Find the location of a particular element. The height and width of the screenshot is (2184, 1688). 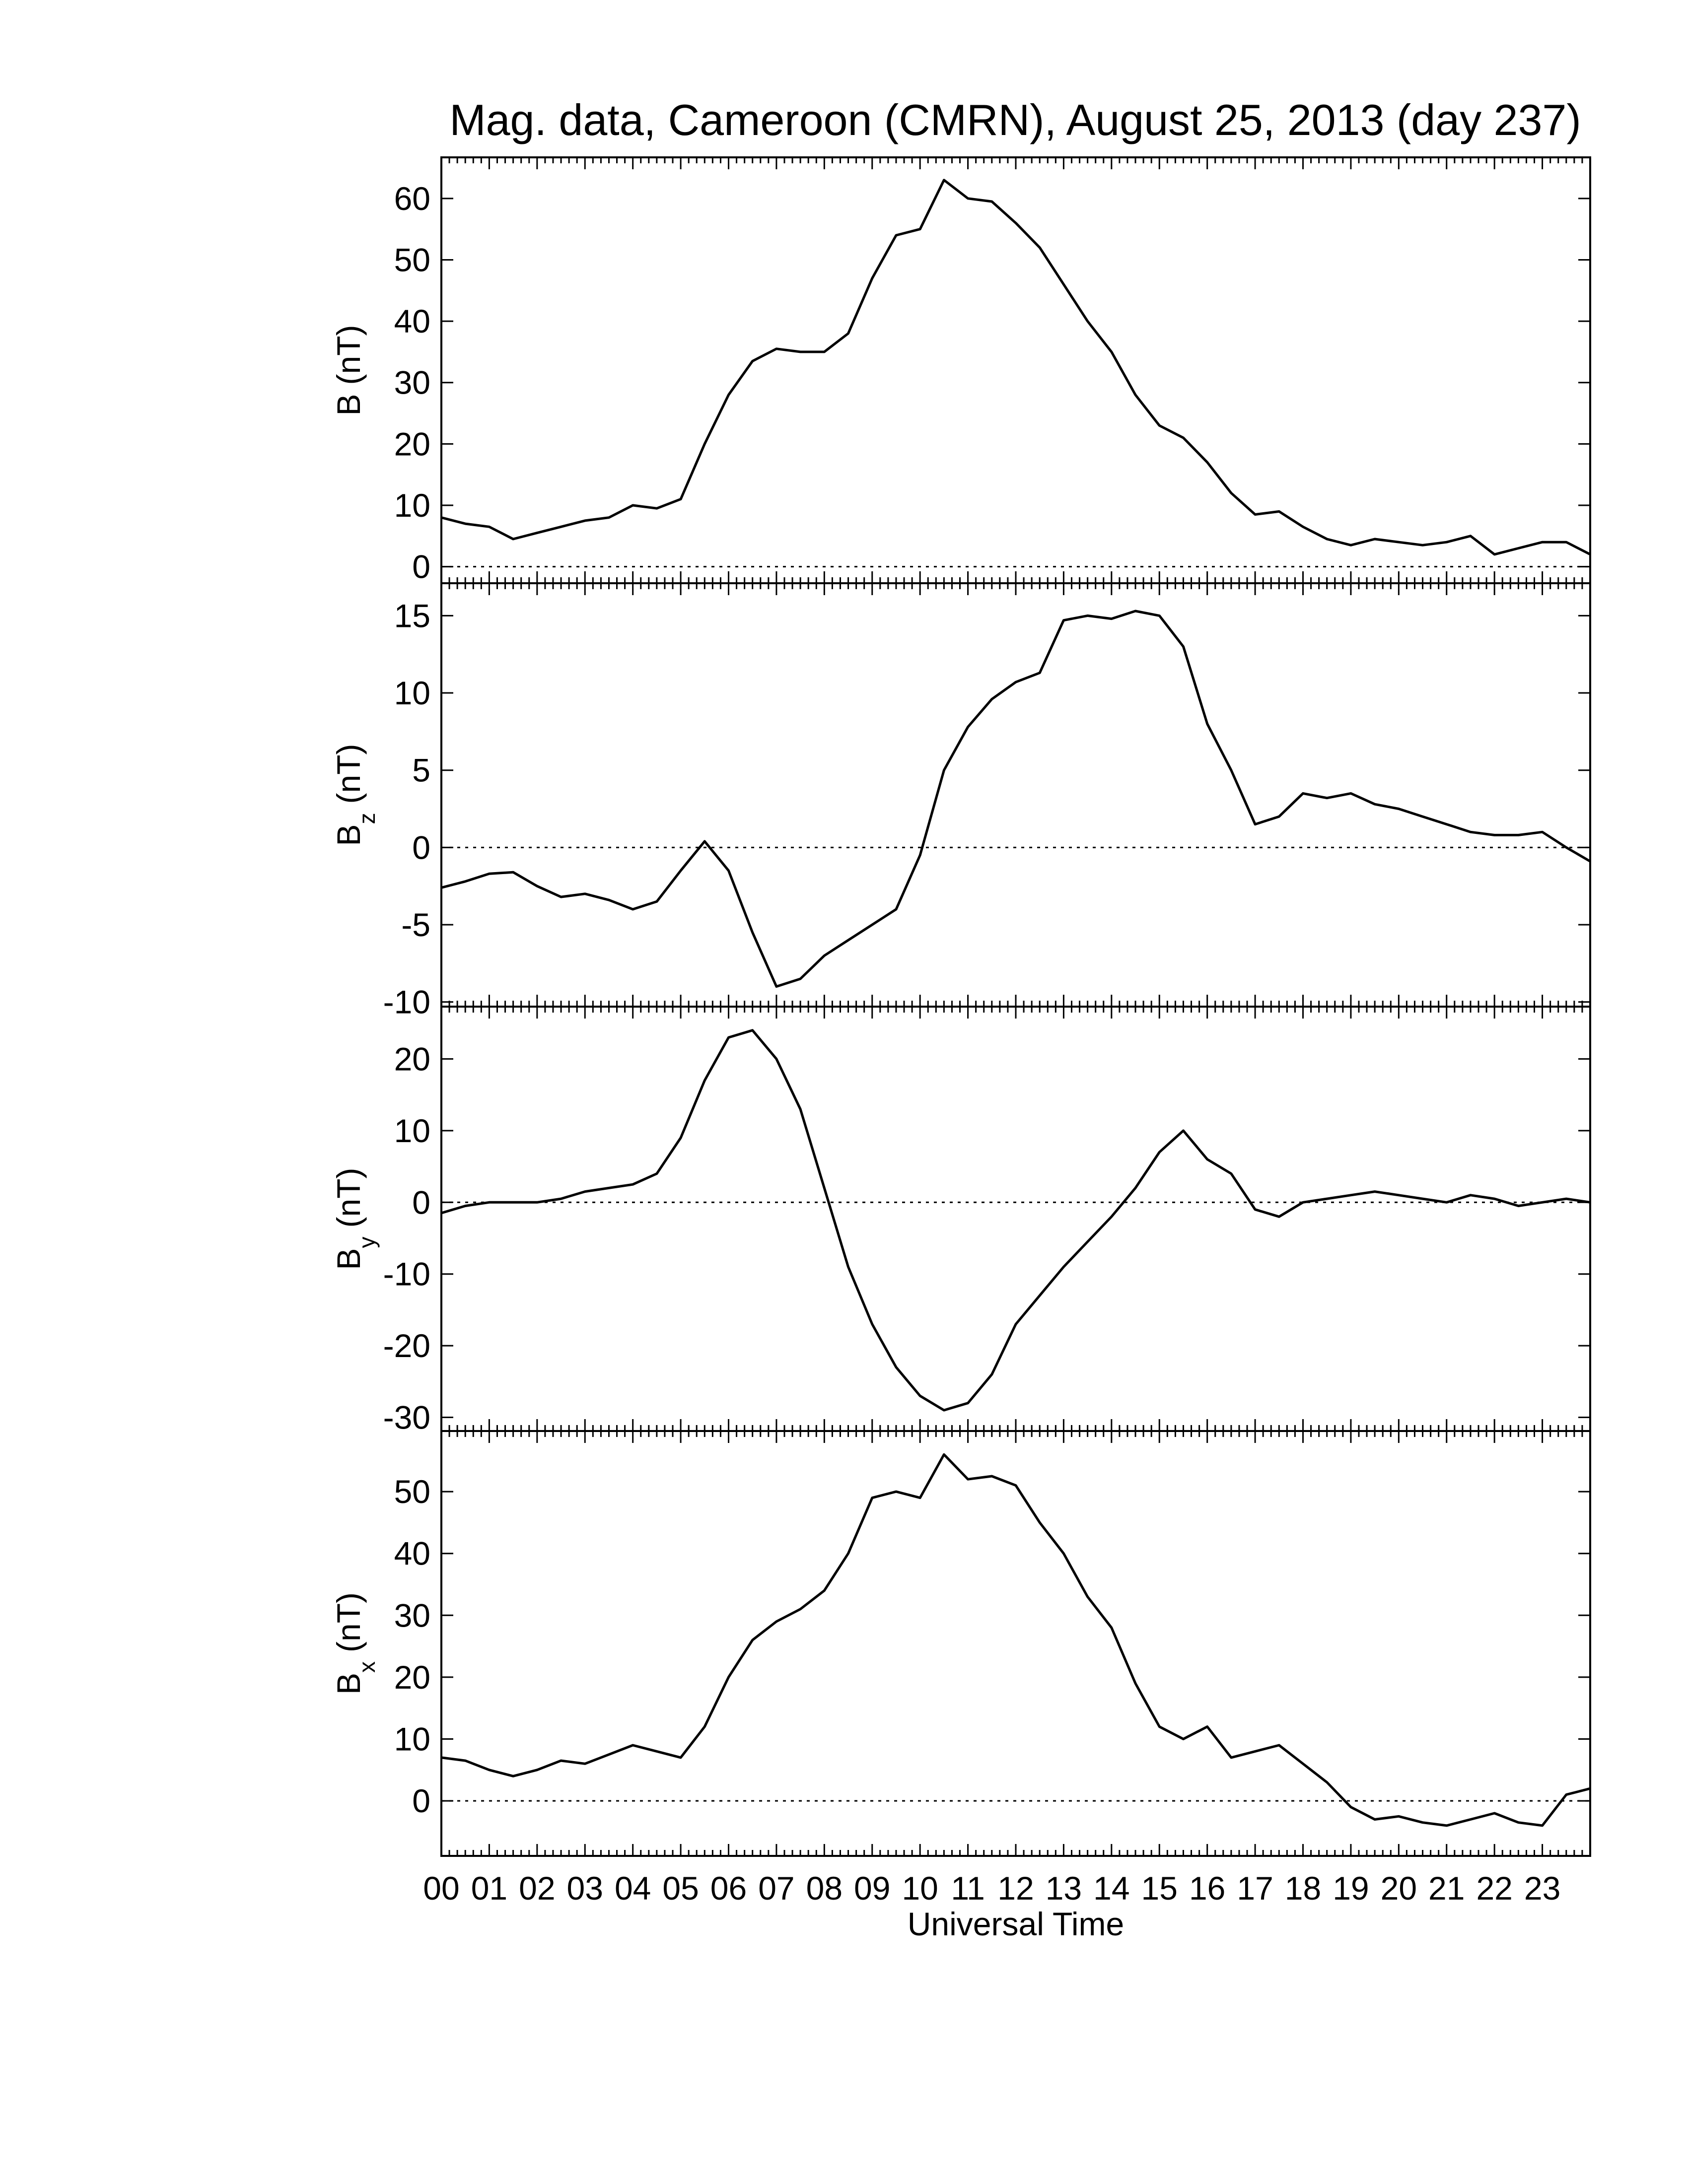

y-axis-label: B (nT) is located at coordinates (348, 370).